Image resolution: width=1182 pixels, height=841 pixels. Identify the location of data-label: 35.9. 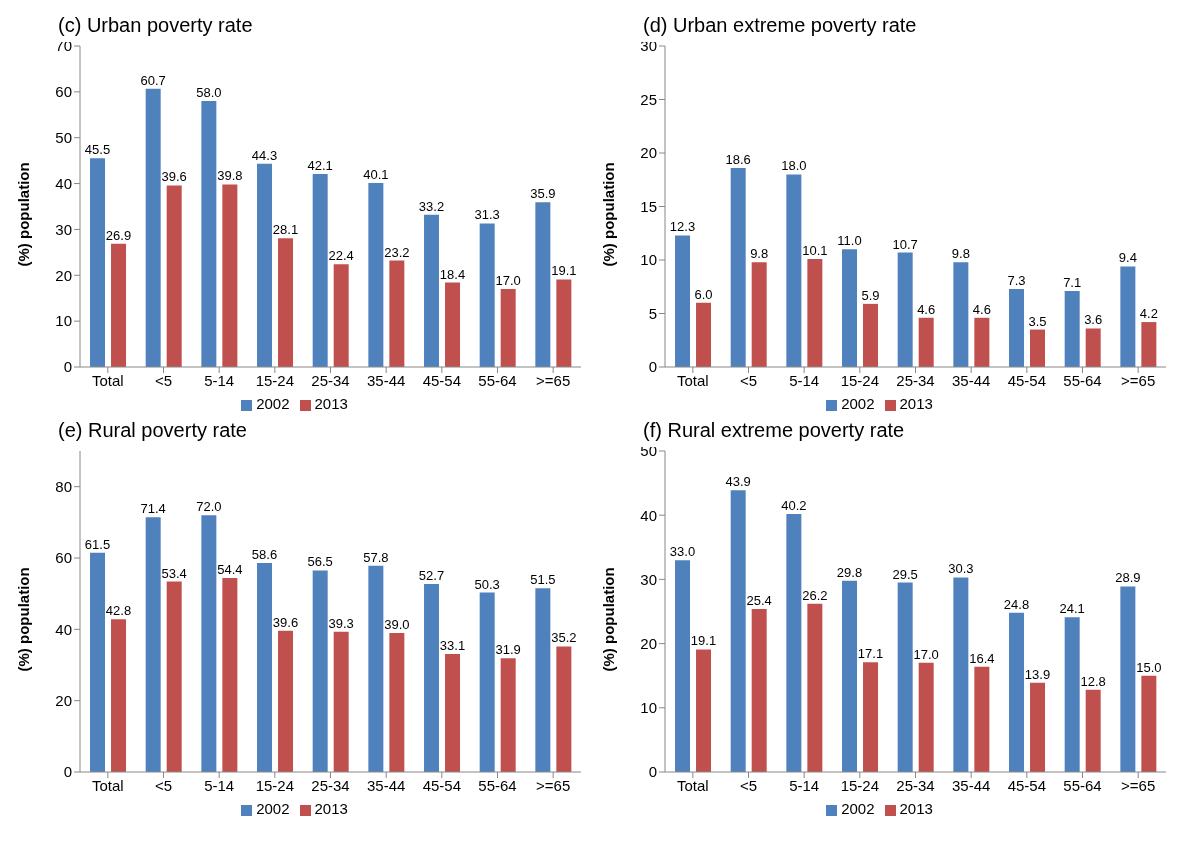
(543, 194).